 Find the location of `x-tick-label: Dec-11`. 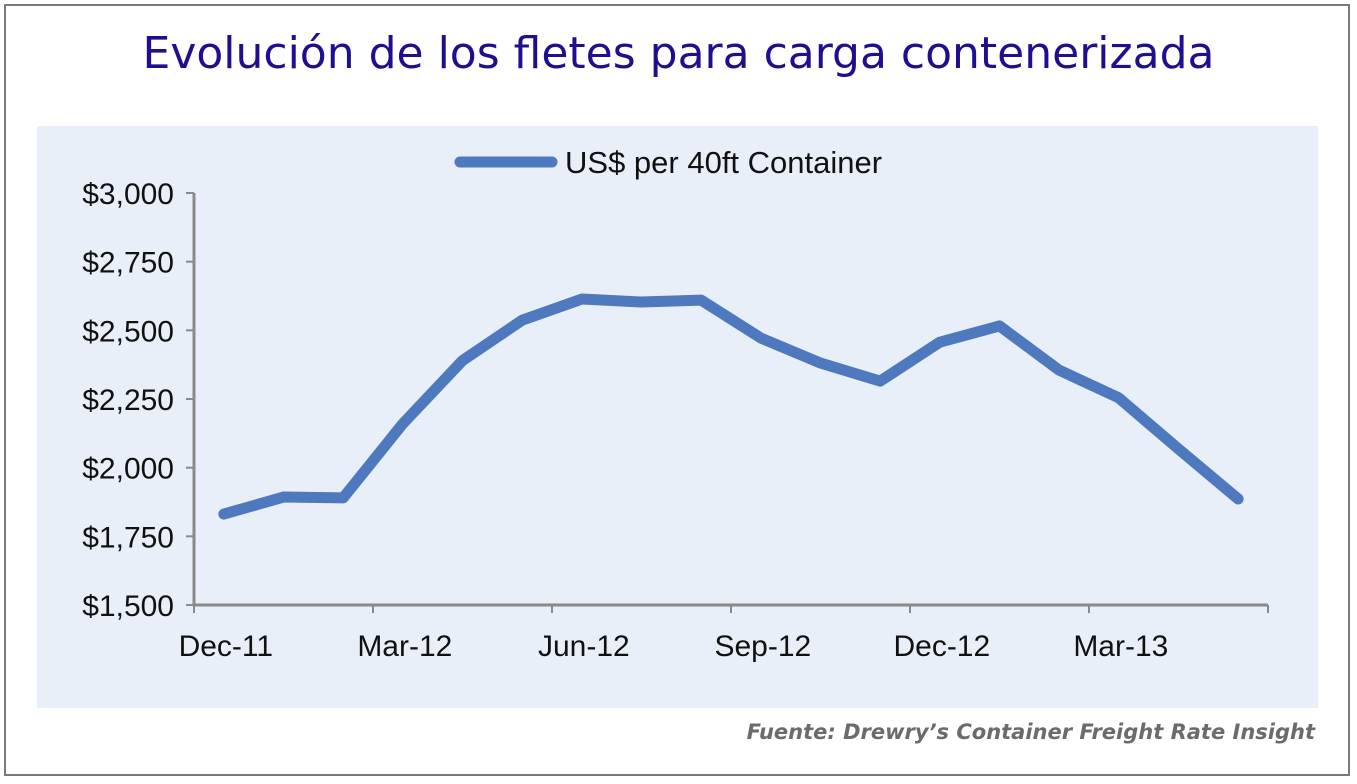

x-tick-label: Dec-11 is located at coordinates (226, 646).